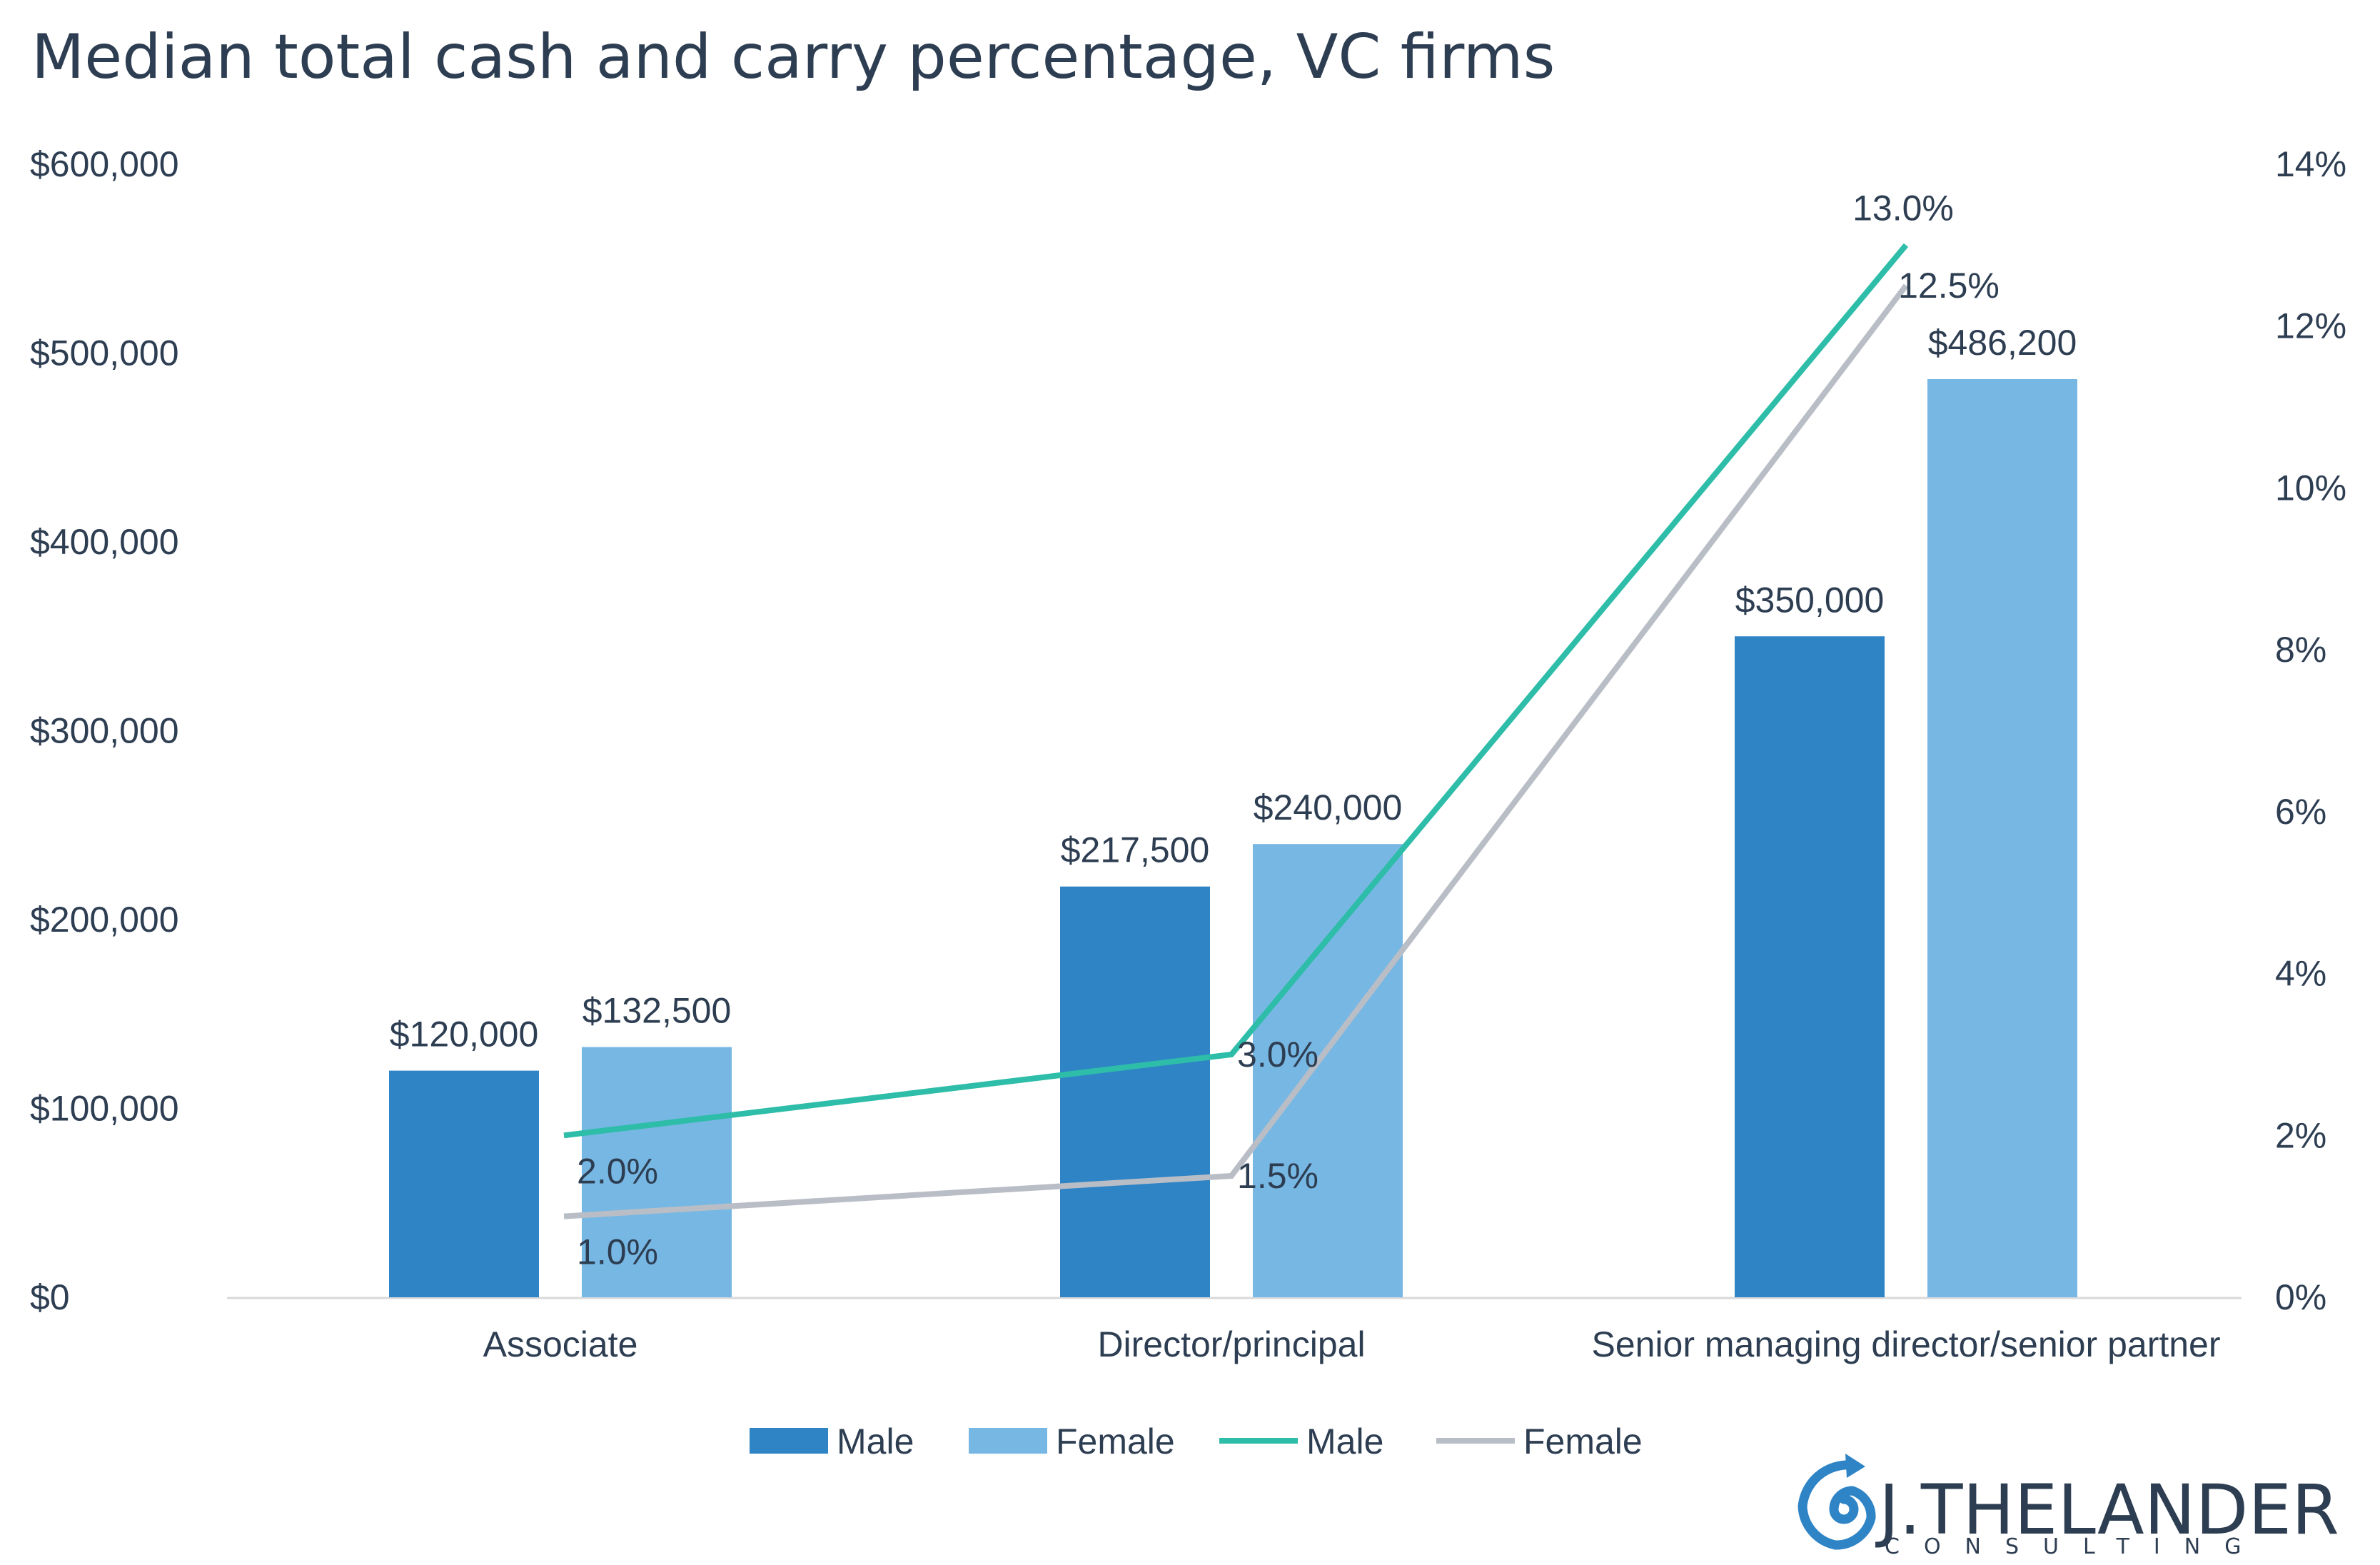 The width and height of the screenshot is (2380, 1565). I want to click on bar-value-label: $120,000, so click(464, 1035).